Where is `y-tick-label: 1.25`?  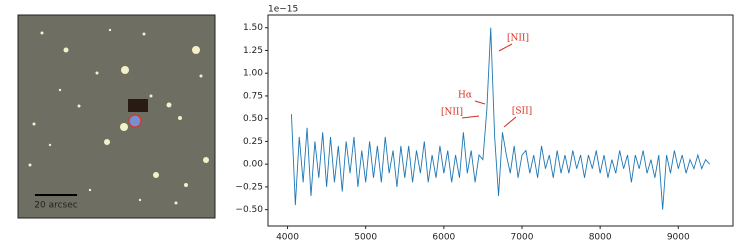 y-tick-label: 1.25 is located at coordinates (253, 51).